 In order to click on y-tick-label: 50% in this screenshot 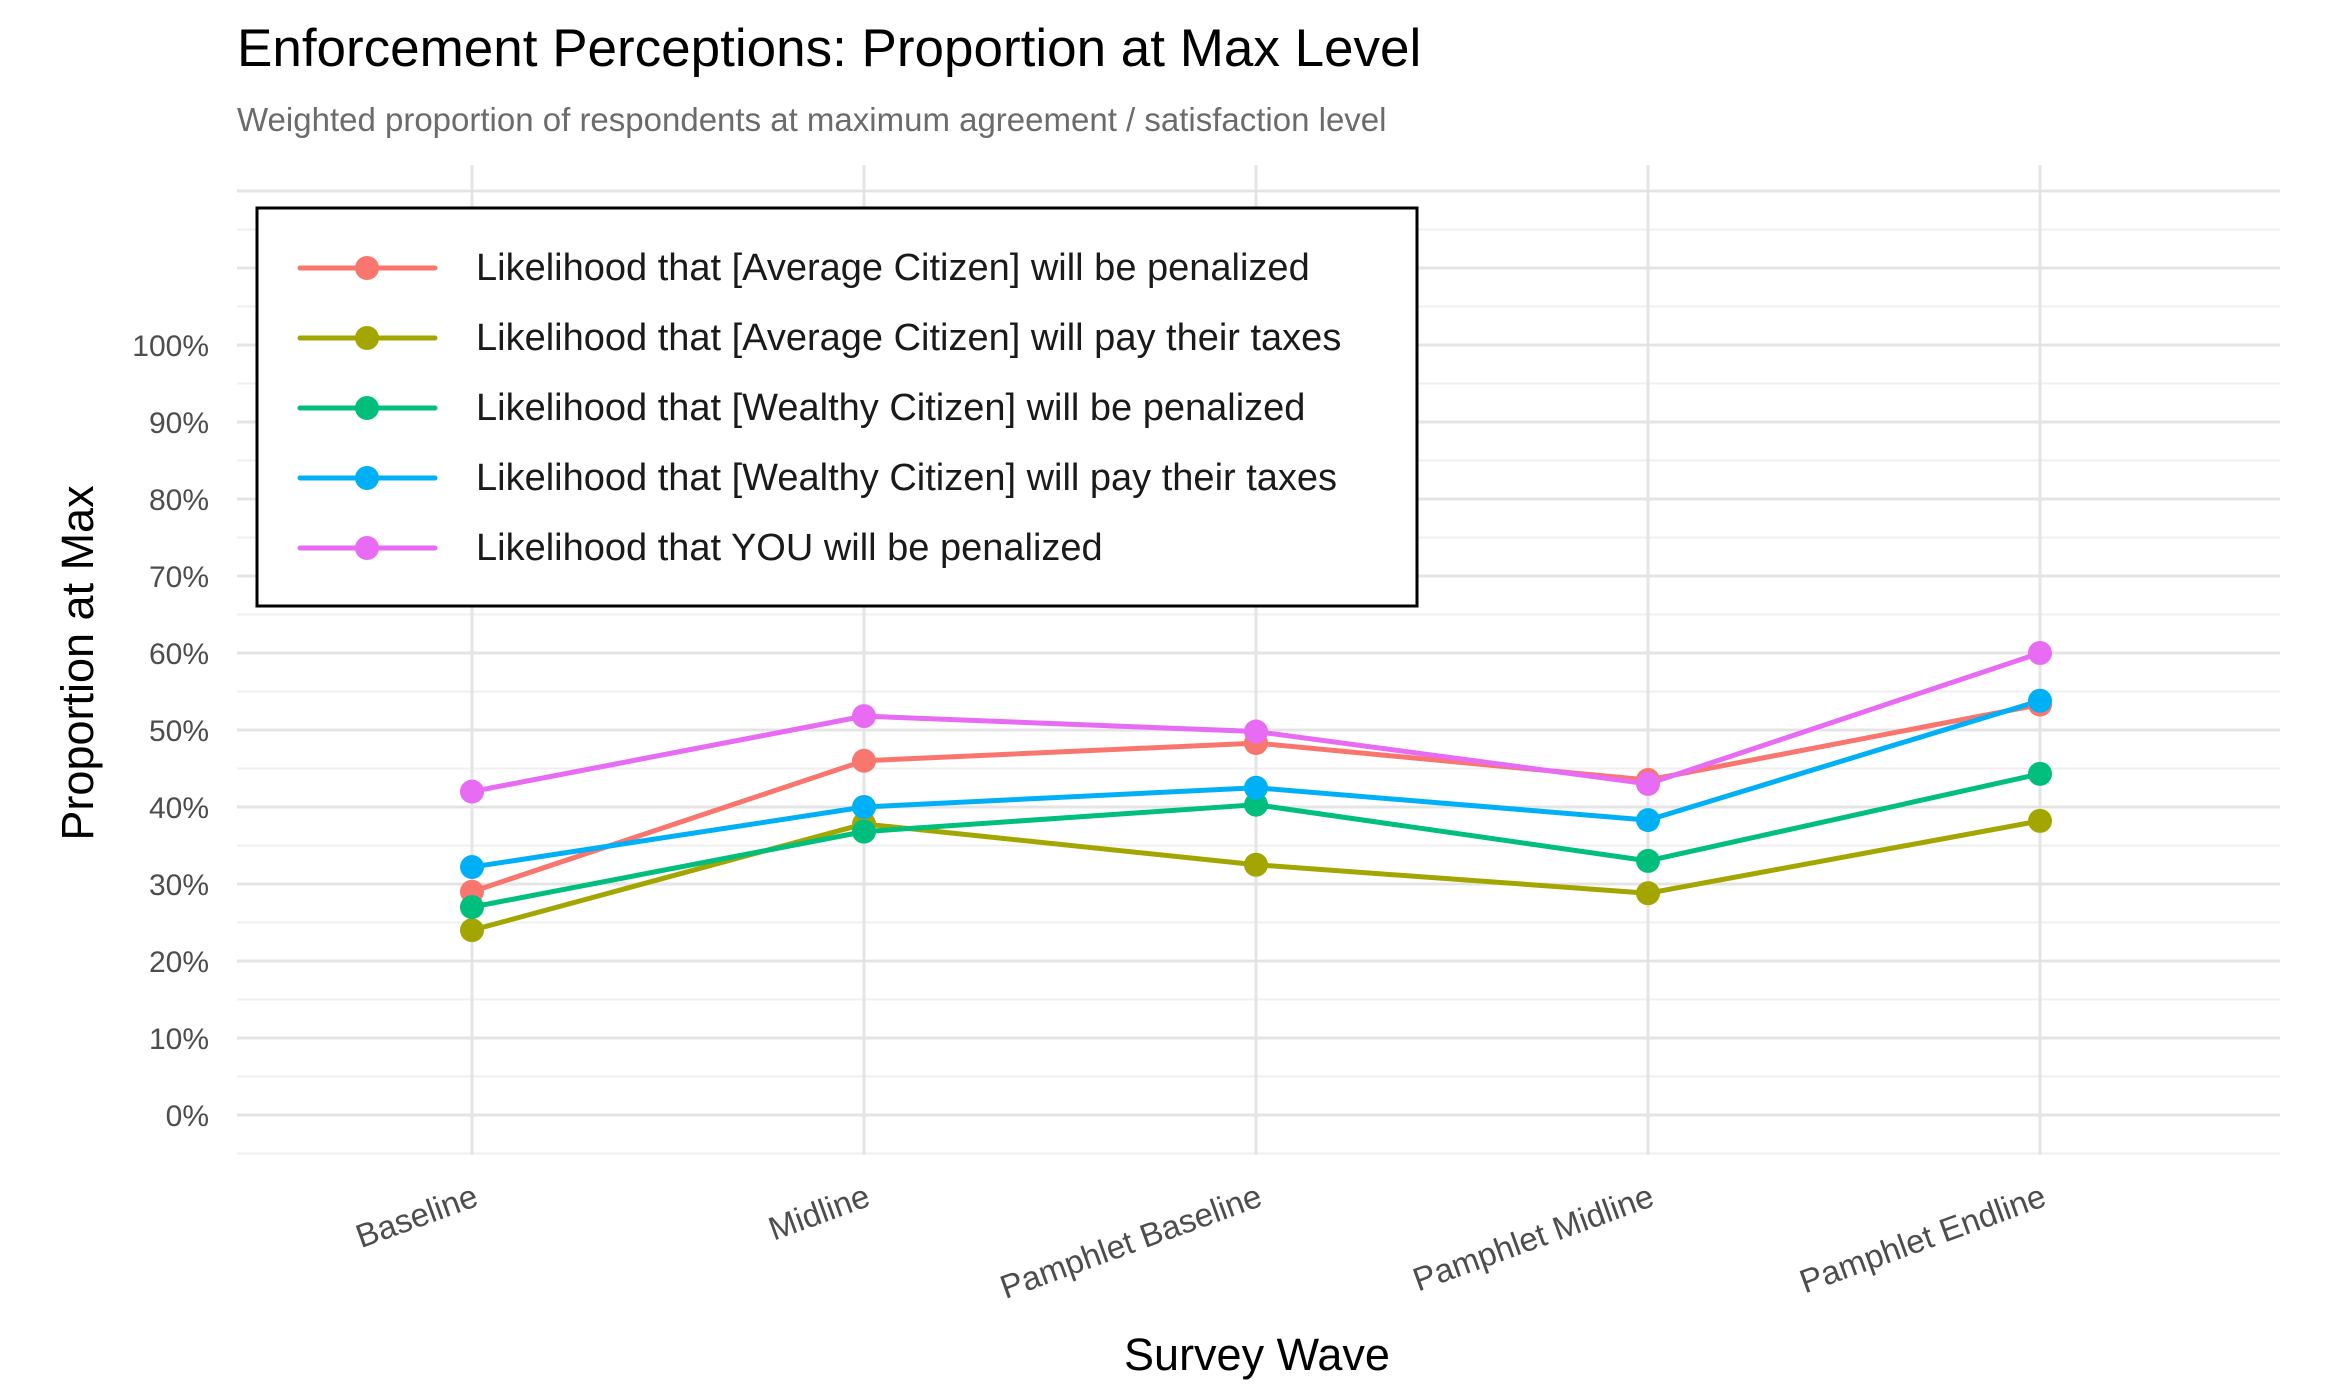, I will do `click(179, 731)`.